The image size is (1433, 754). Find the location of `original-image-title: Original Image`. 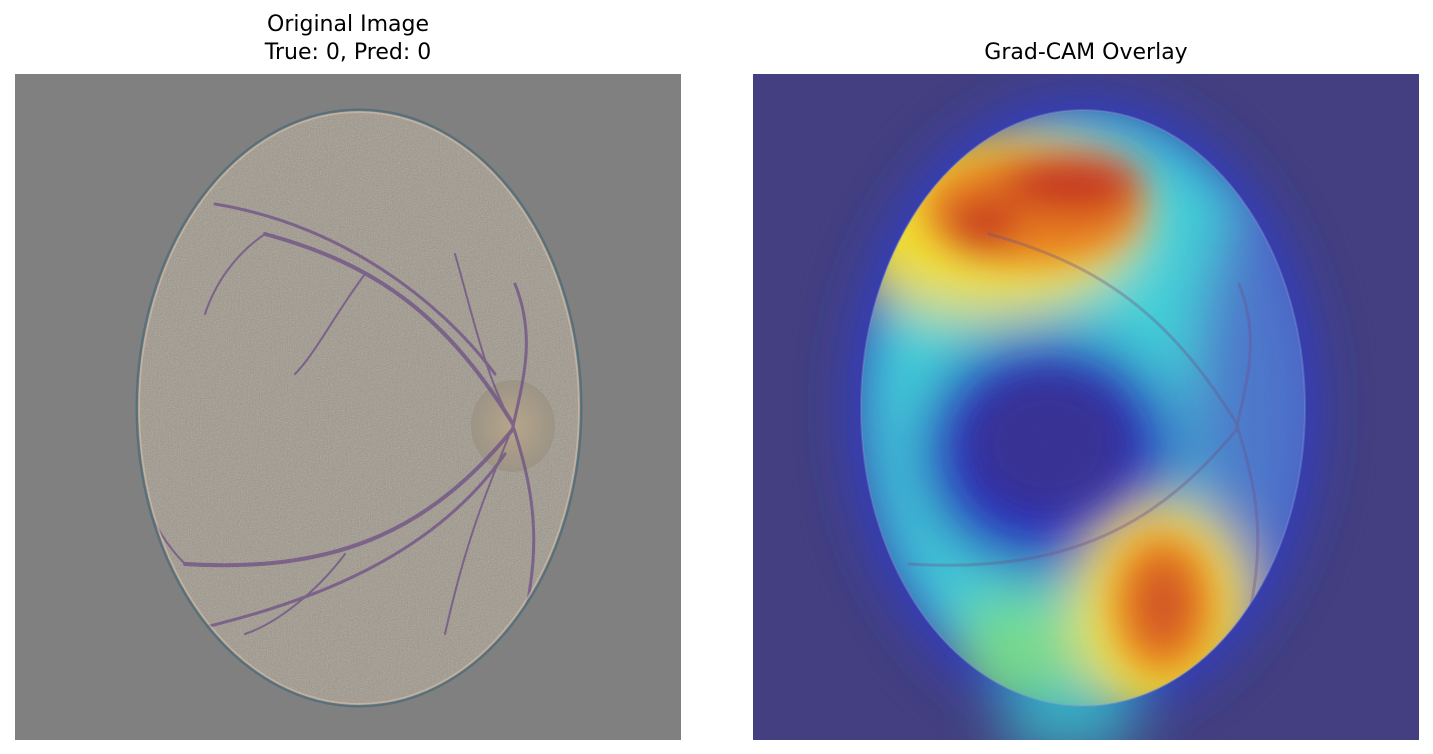

original-image-title: Original Image is located at coordinates (348, 24).